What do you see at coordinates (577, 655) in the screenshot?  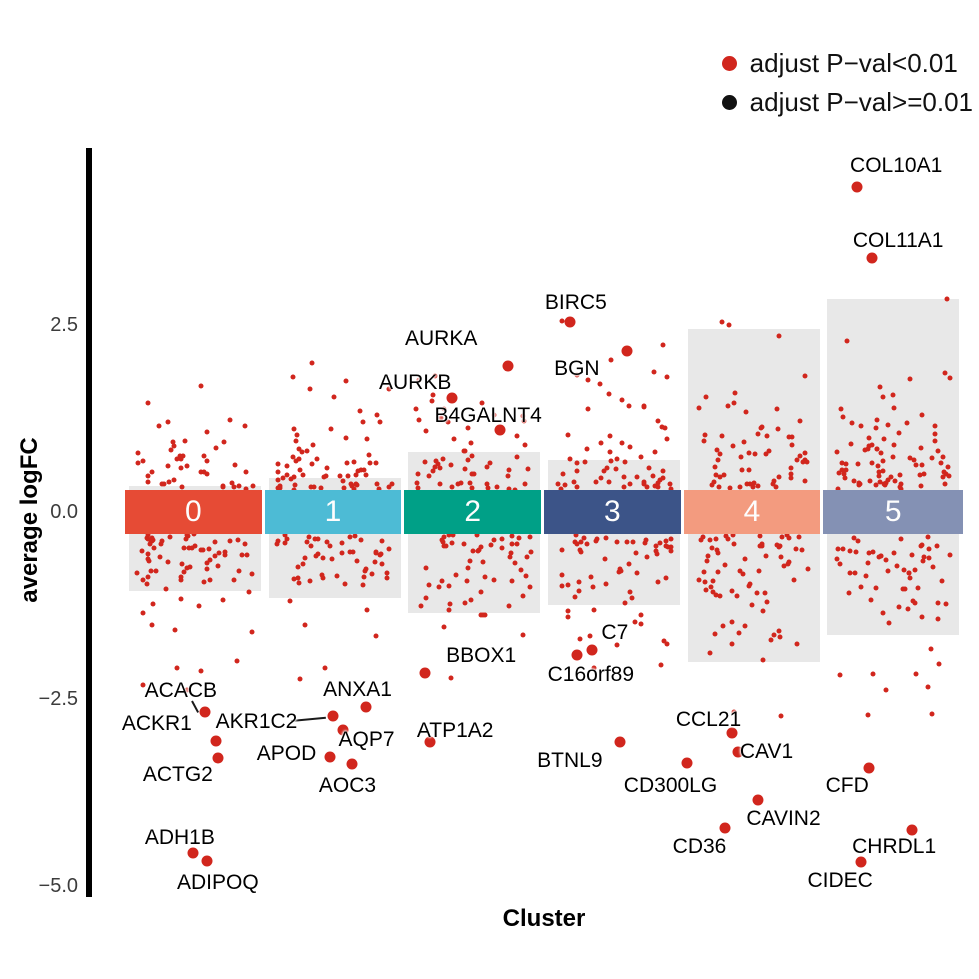 I see `gene-dot-C16orf89` at bounding box center [577, 655].